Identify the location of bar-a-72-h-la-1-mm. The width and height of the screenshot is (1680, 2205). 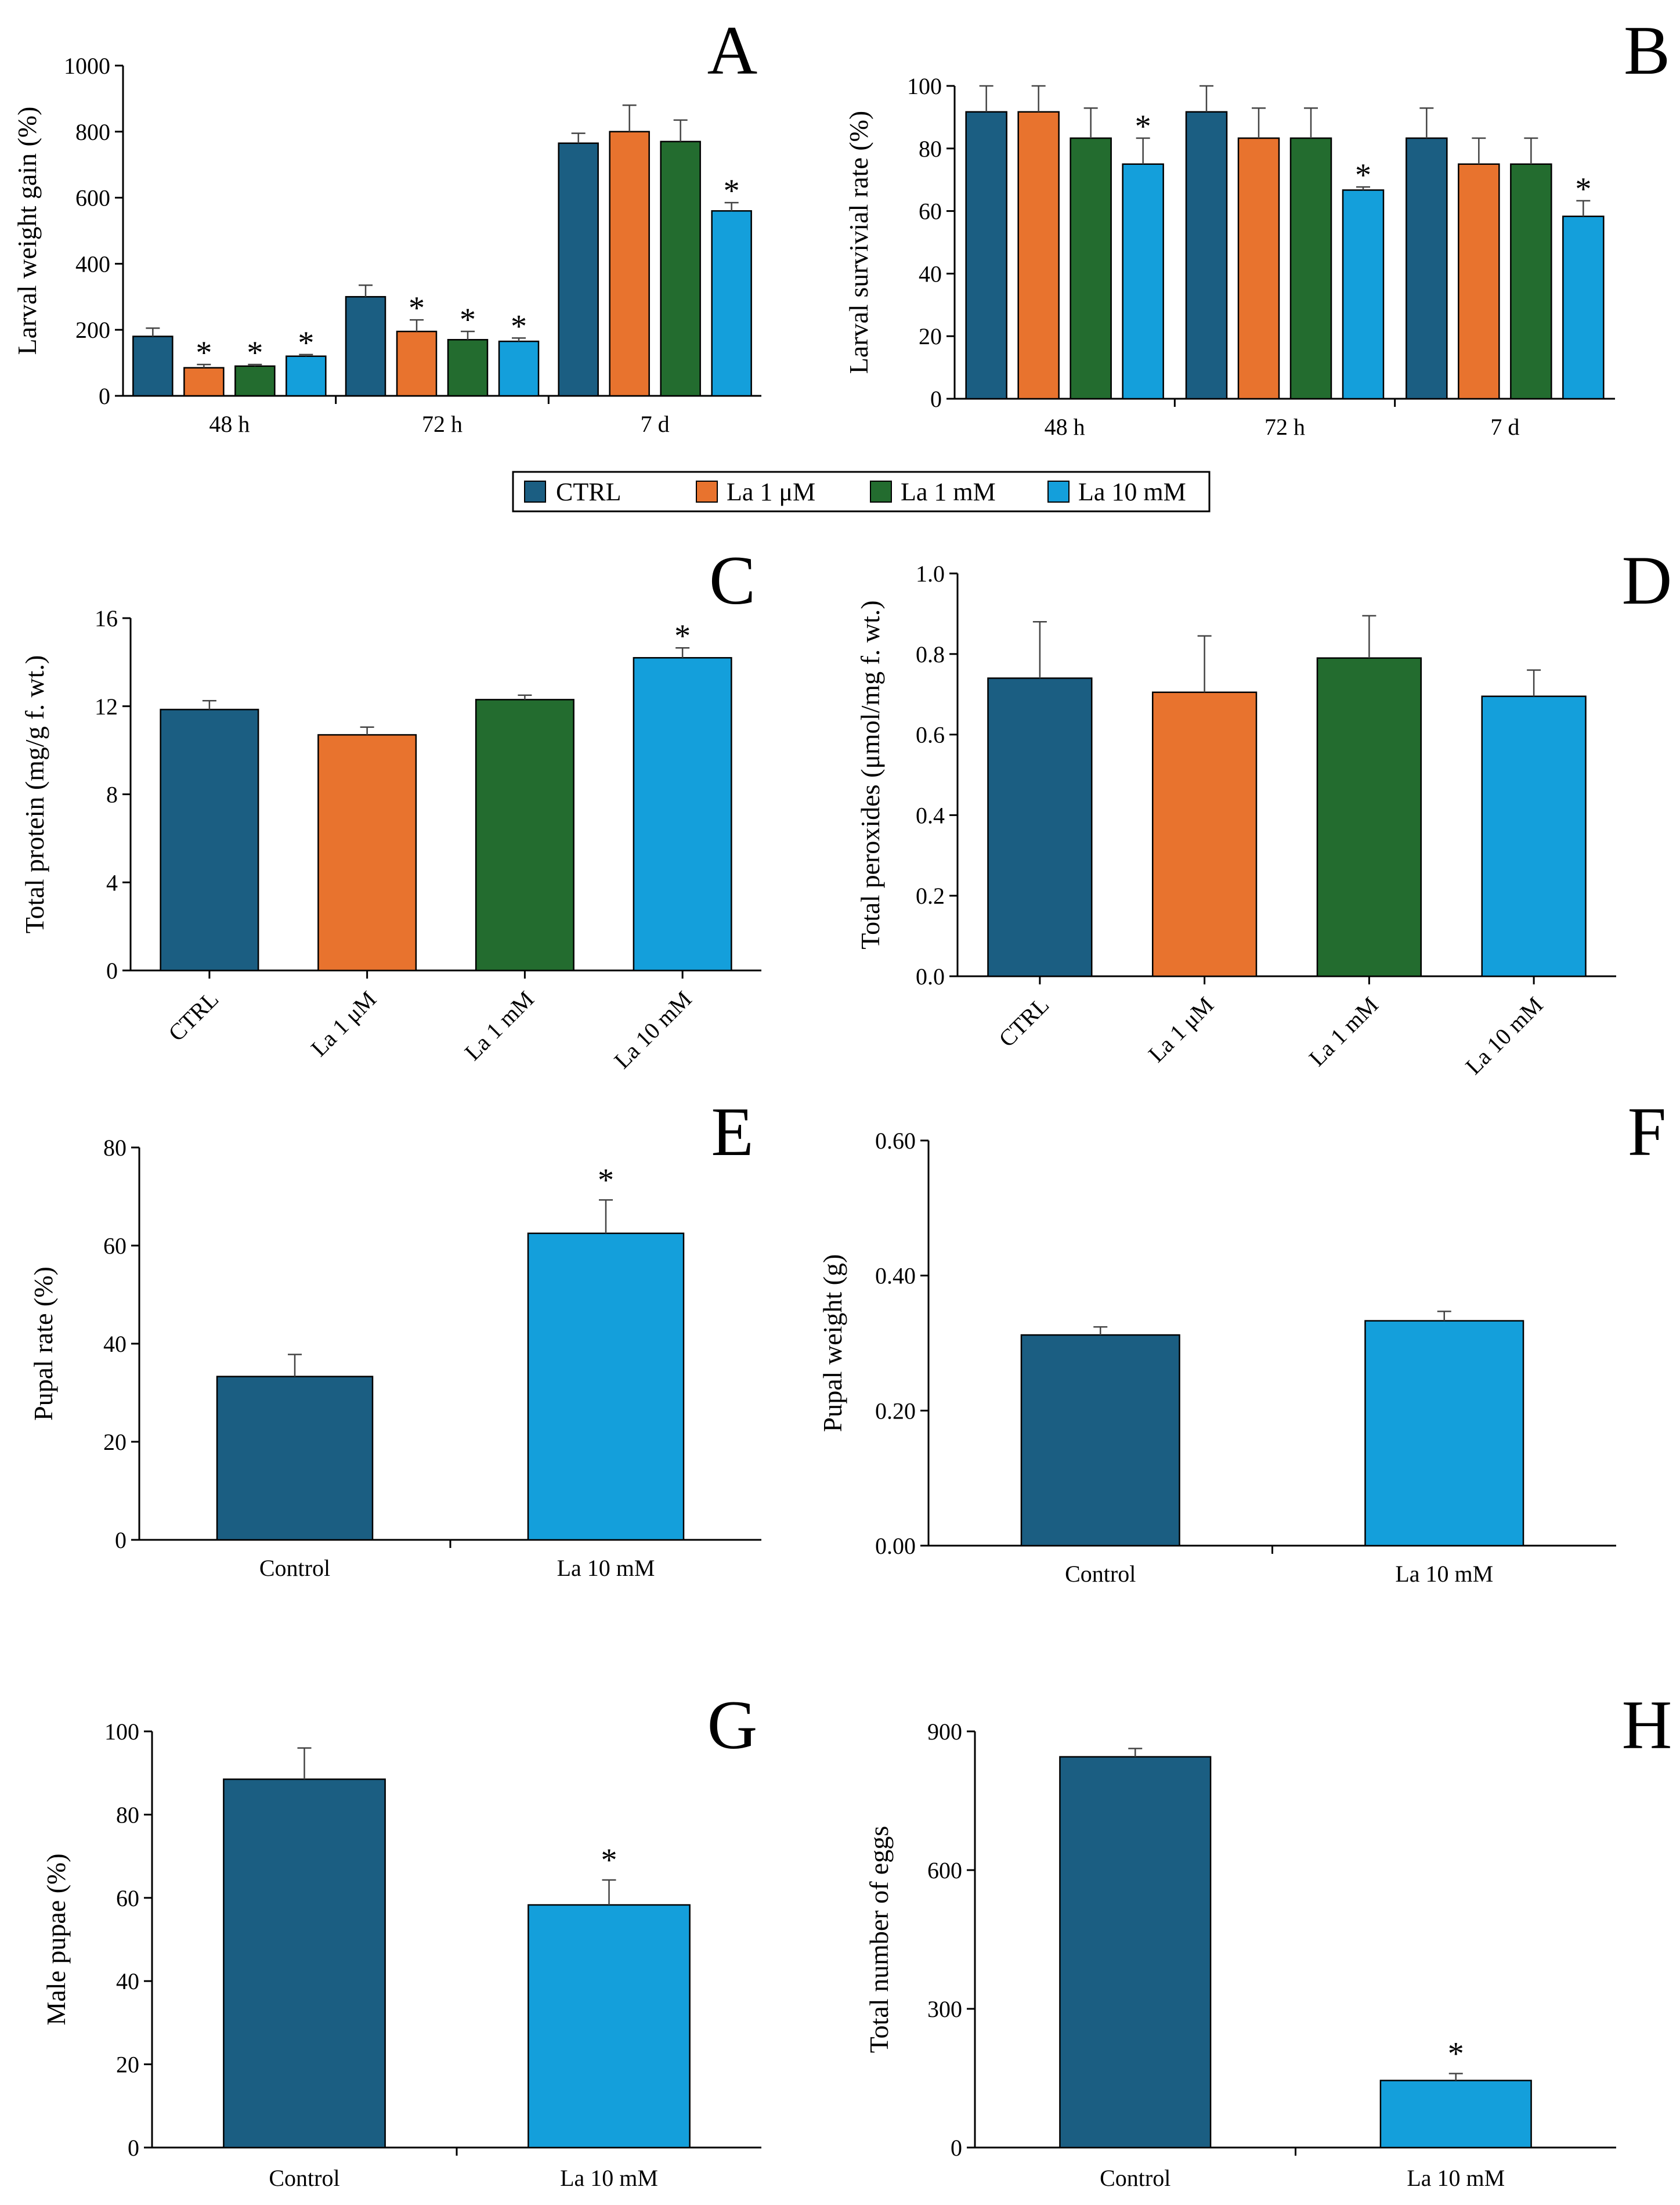
(468, 368).